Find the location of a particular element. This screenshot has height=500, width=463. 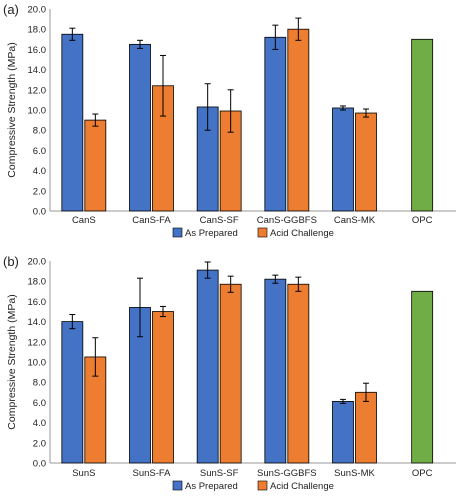

x-tick-label: CanS-GGBFS is located at coordinates (287, 220).